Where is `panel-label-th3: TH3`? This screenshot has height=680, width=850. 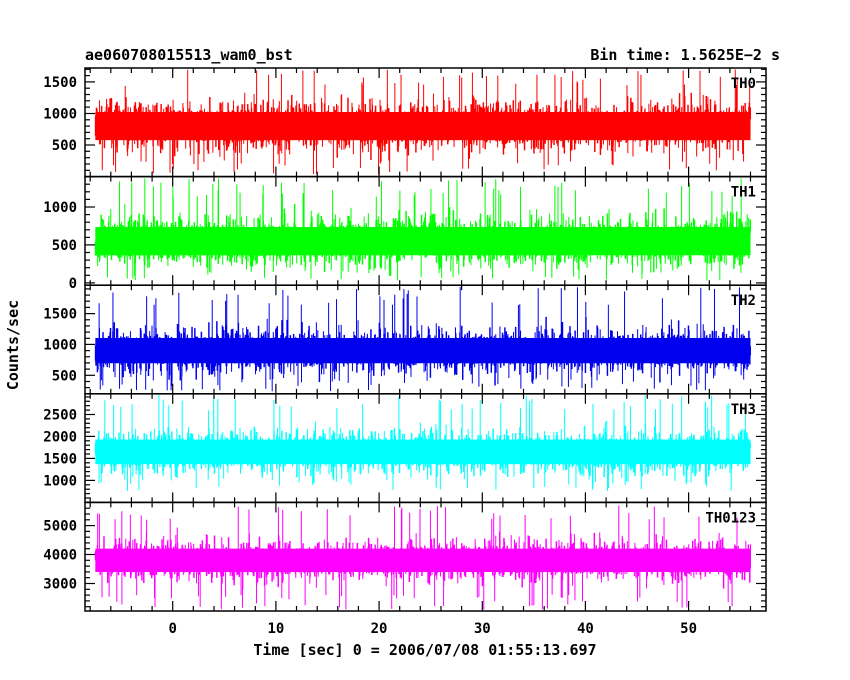 panel-label-th3: TH3 is located at coordinates (743, 410).